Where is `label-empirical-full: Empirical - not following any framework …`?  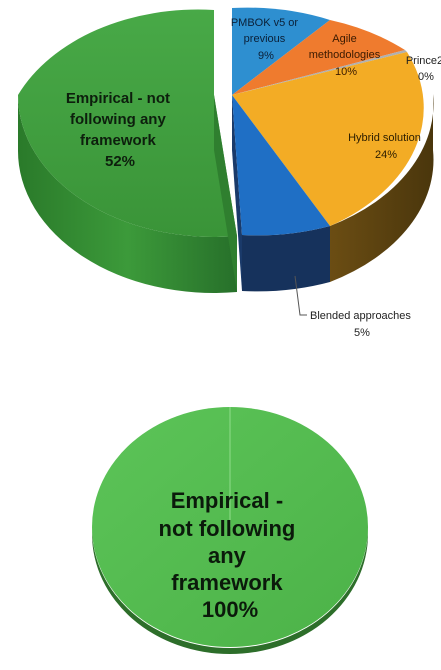 label-empirical-full: Empirical - not following any framework … is located at coordinates (230, 555).